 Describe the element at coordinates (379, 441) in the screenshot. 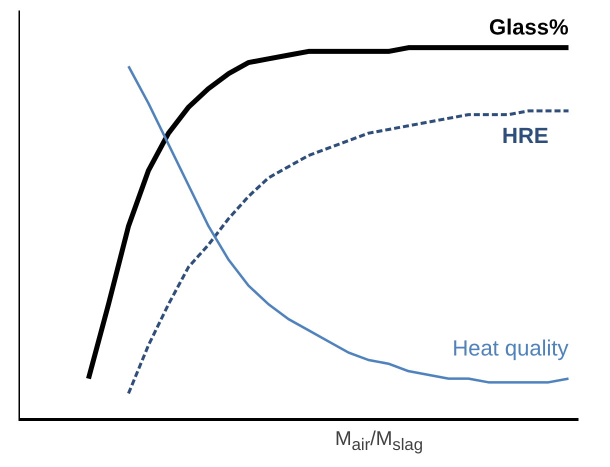

I see `x-axis-title: M$_{air}$/M$_{slag}$` at that location.